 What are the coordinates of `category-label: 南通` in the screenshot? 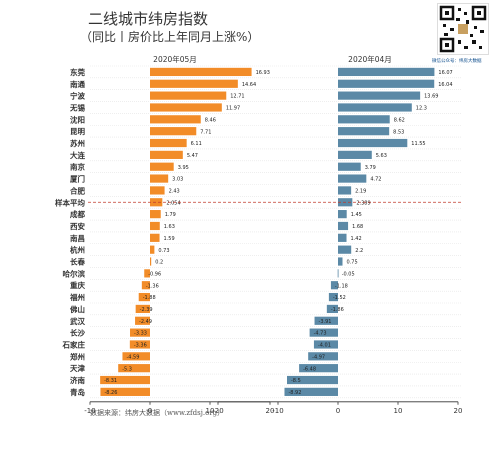 It's located at (77, 84).